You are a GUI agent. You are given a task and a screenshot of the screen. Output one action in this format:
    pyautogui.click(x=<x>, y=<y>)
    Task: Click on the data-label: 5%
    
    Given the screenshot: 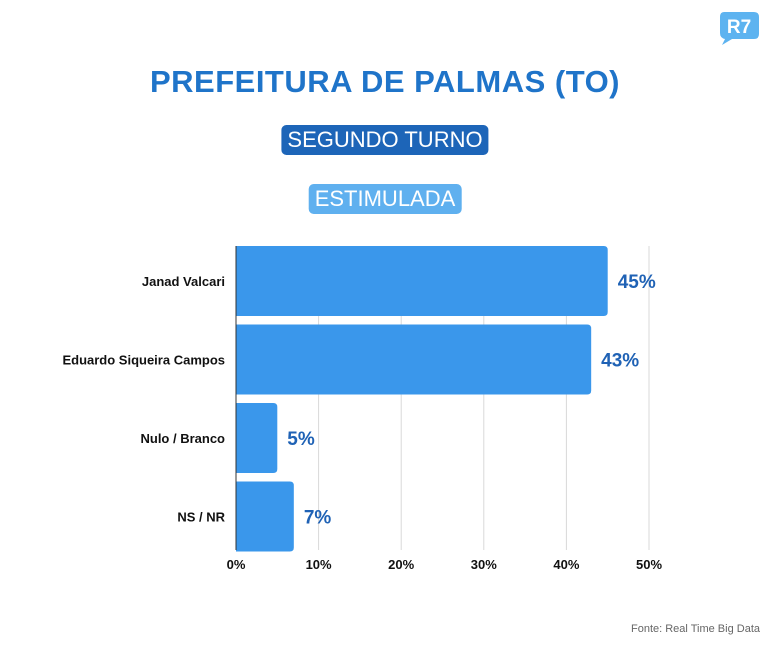 What is the action you would take?
    pyautogui.click(x=301, y=439)
    